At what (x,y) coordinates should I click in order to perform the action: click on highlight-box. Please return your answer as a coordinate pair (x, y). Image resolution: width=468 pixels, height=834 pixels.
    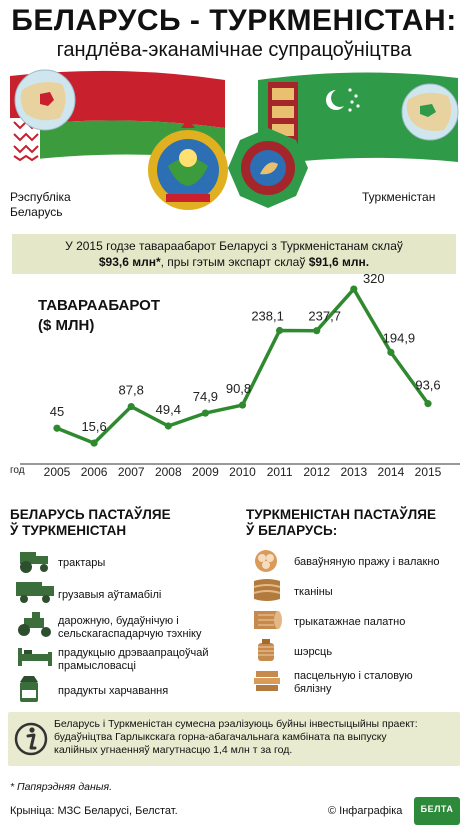
    Looking at the image, I should click on (234, 254).